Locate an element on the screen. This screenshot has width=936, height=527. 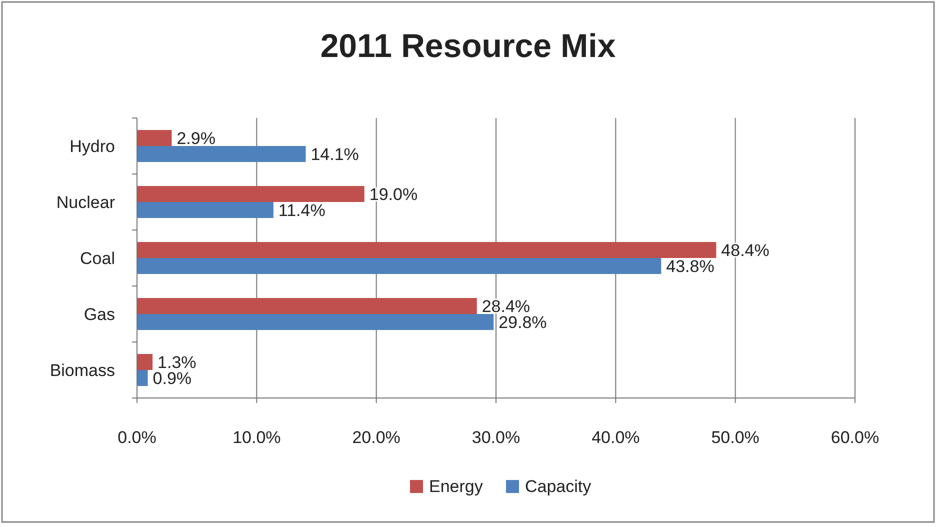
x-tick-label: 50.0% is located at coordinates (735, 437).